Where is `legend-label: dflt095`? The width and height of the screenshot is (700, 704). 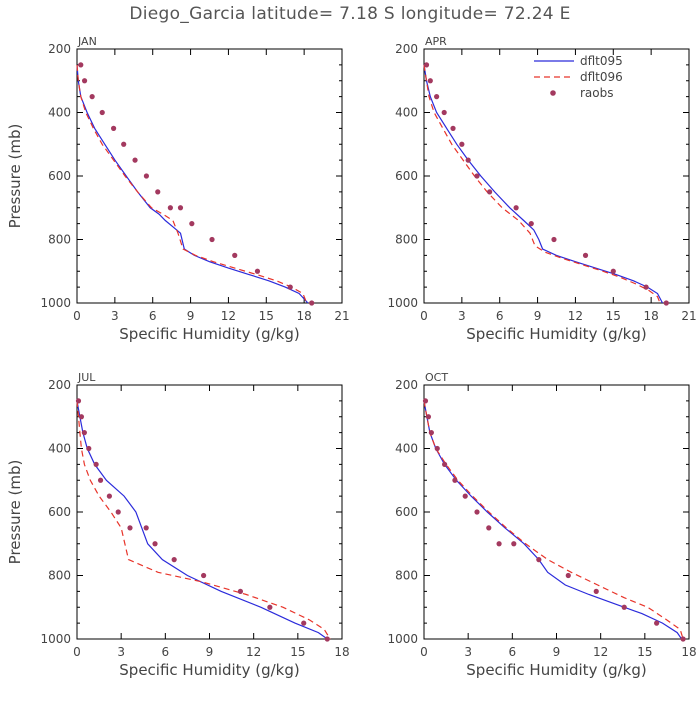
legend-label: dflt095 is located at coordinates (601, 61).